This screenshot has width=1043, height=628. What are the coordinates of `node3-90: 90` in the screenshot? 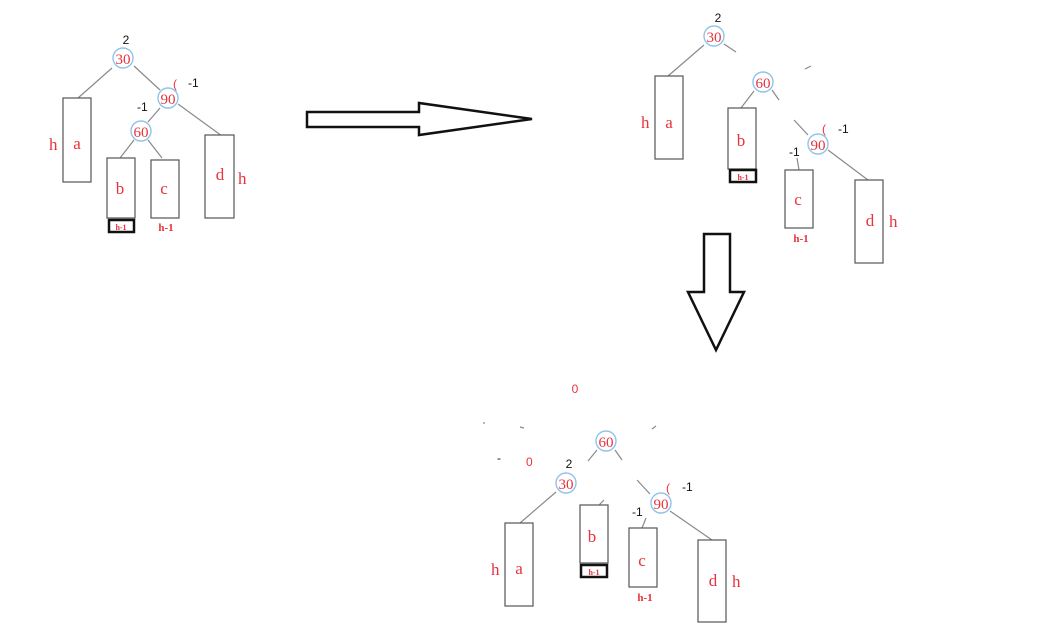 It's located at (661, 505).